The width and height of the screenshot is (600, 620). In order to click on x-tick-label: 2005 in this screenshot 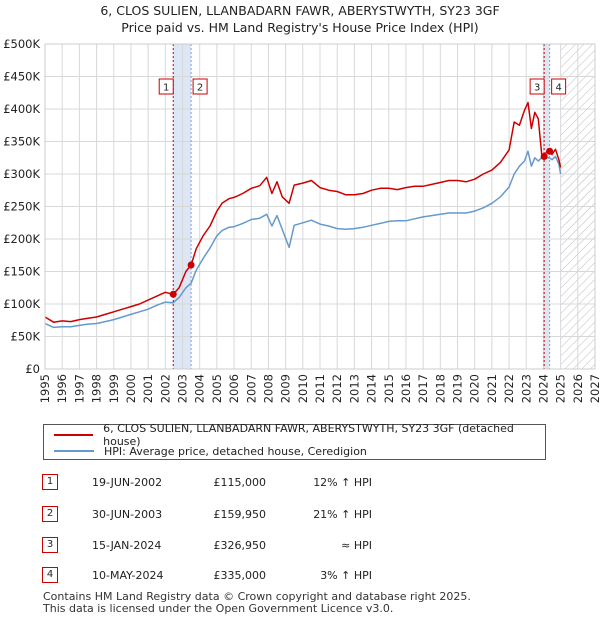, I will do `click(217, 388)`.